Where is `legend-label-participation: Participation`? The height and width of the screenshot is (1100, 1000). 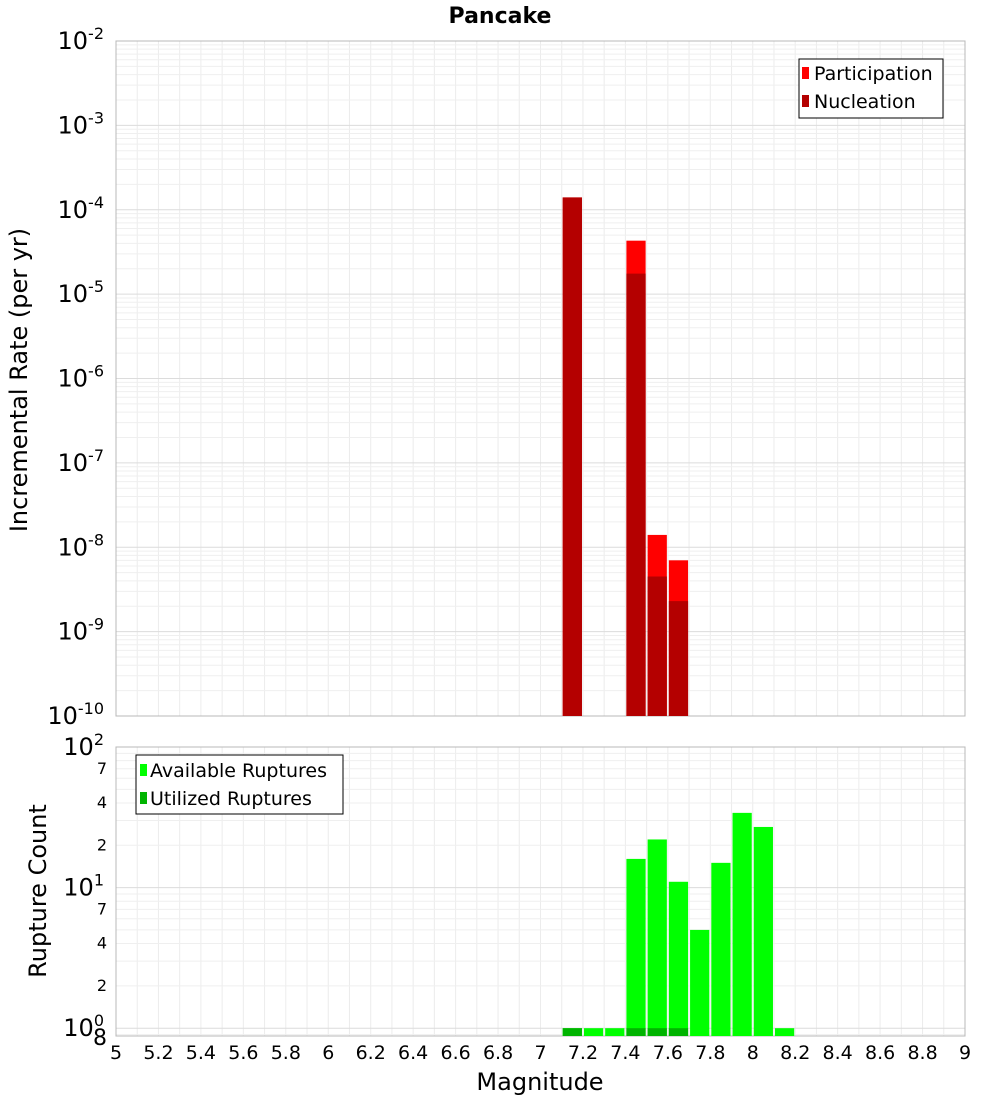
legend-label-participation: Participation is located at coordinates (873, 74).